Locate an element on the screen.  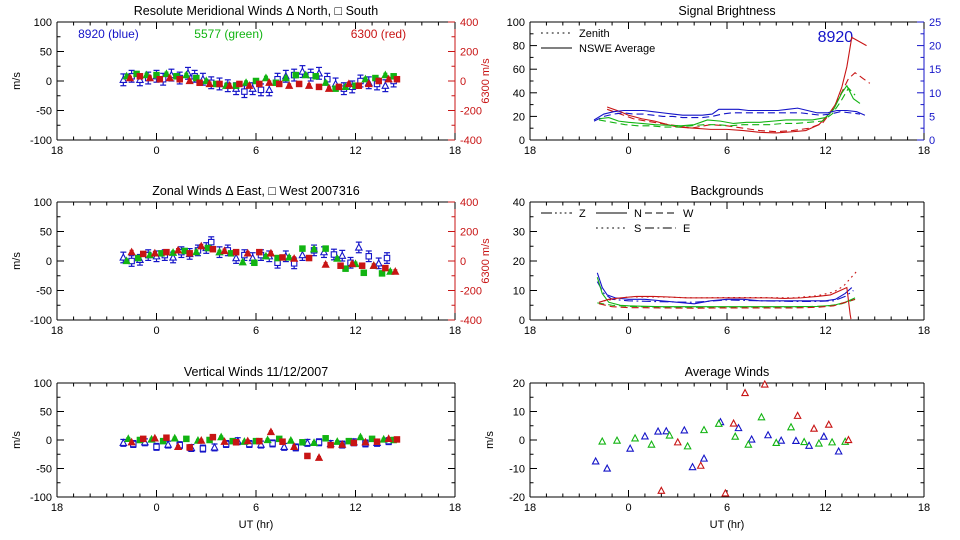
svg-text: 5577 (green) is located at coordinates (228, 34).